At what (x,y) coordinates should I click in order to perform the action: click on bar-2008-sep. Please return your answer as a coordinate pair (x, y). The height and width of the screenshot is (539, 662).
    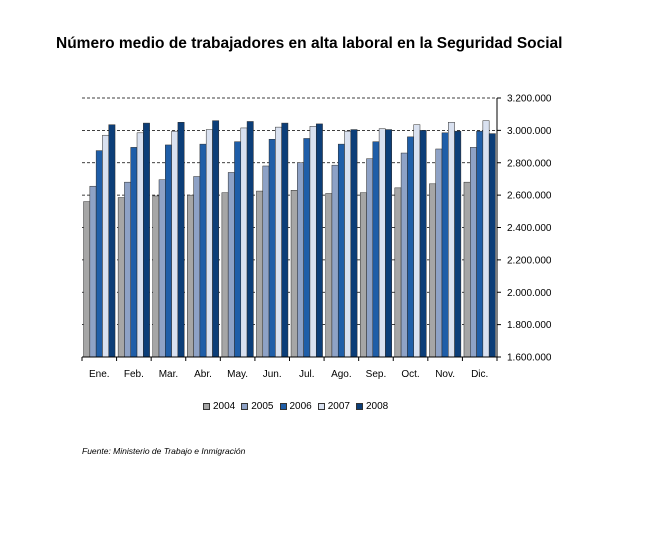
    Looking at the image, I should click on (388, 243).